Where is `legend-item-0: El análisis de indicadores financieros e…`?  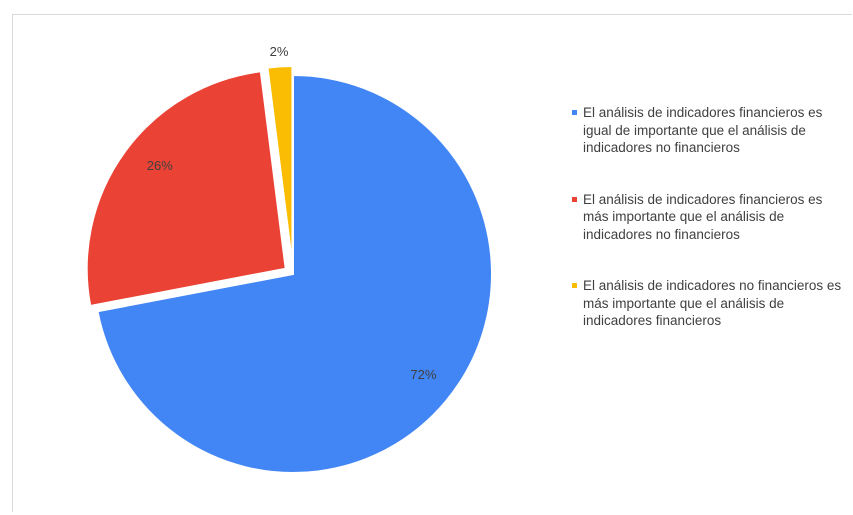
legend-item-0: El análisis de indicadores financieros e… is located at coordinates (709, 130).